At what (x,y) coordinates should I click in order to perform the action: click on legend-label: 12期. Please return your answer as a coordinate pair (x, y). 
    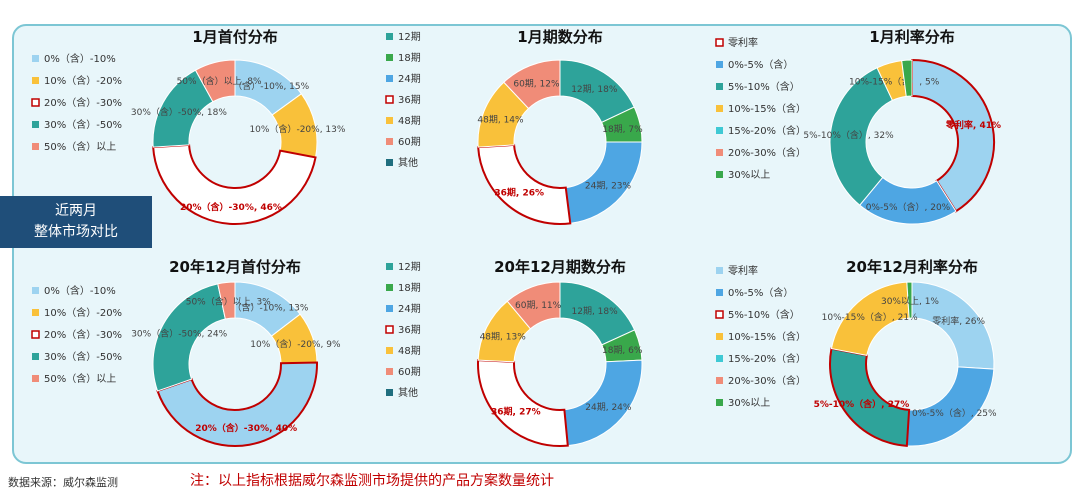
    Looking at the image, I should click on (409, 37).